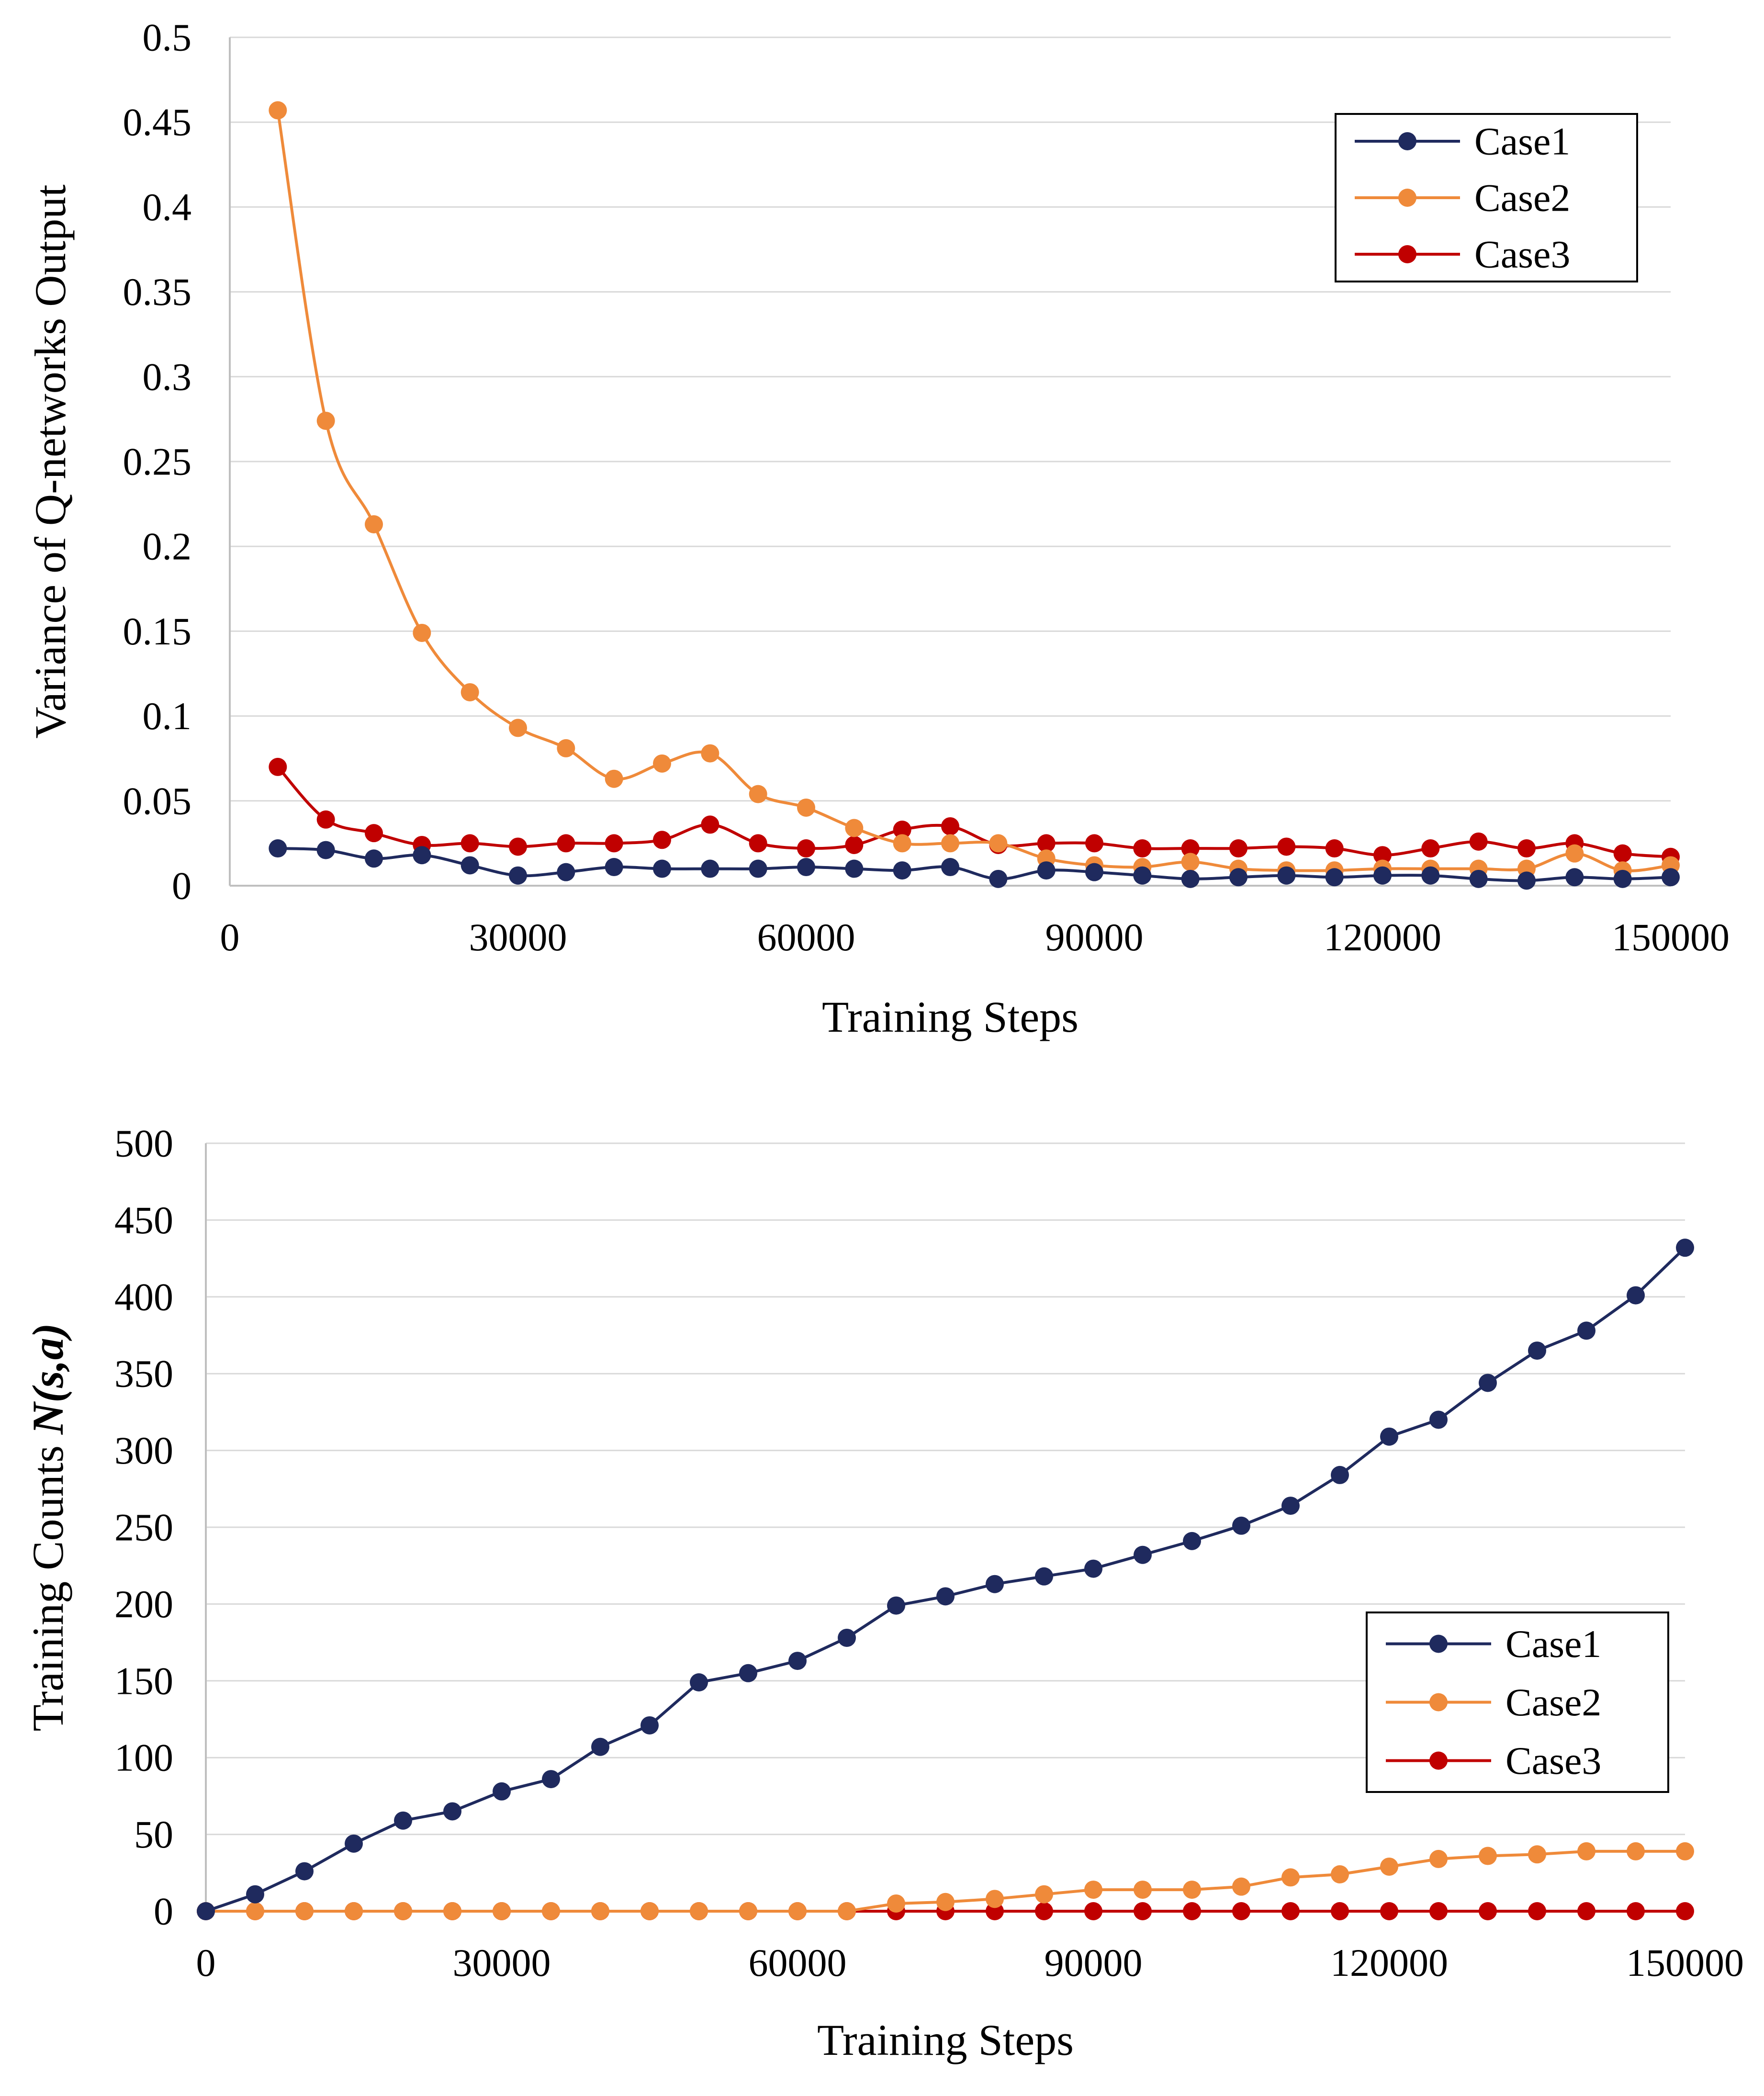 The width and height of the screenshot is (1764, 2096). I want to click on y-tick-label: 0.4, so click(168, 207).